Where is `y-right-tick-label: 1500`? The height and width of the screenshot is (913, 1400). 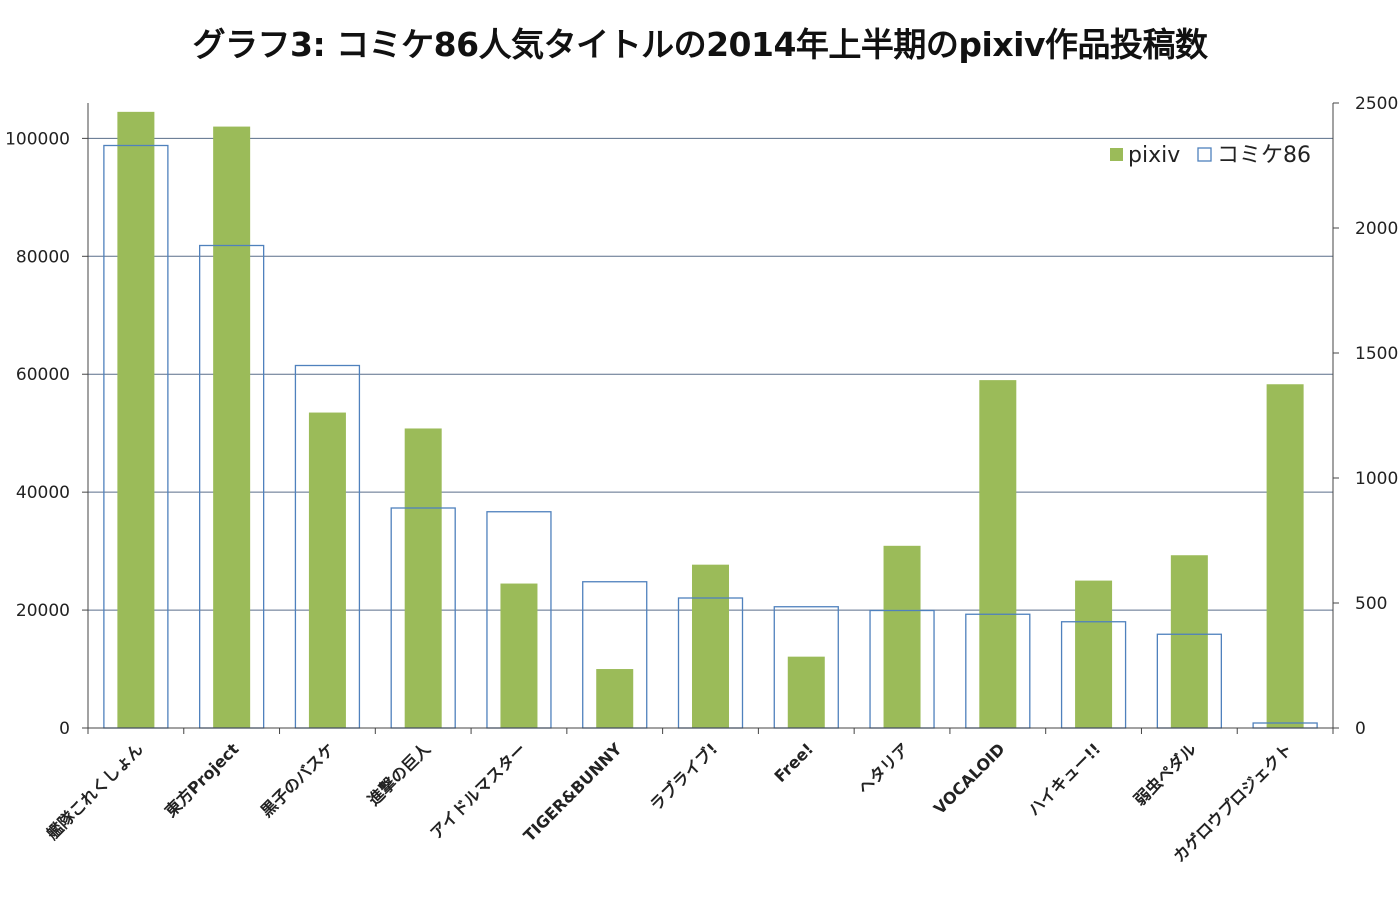 y-right-tick-label: 1500 is located at coordinates (1376, 354).